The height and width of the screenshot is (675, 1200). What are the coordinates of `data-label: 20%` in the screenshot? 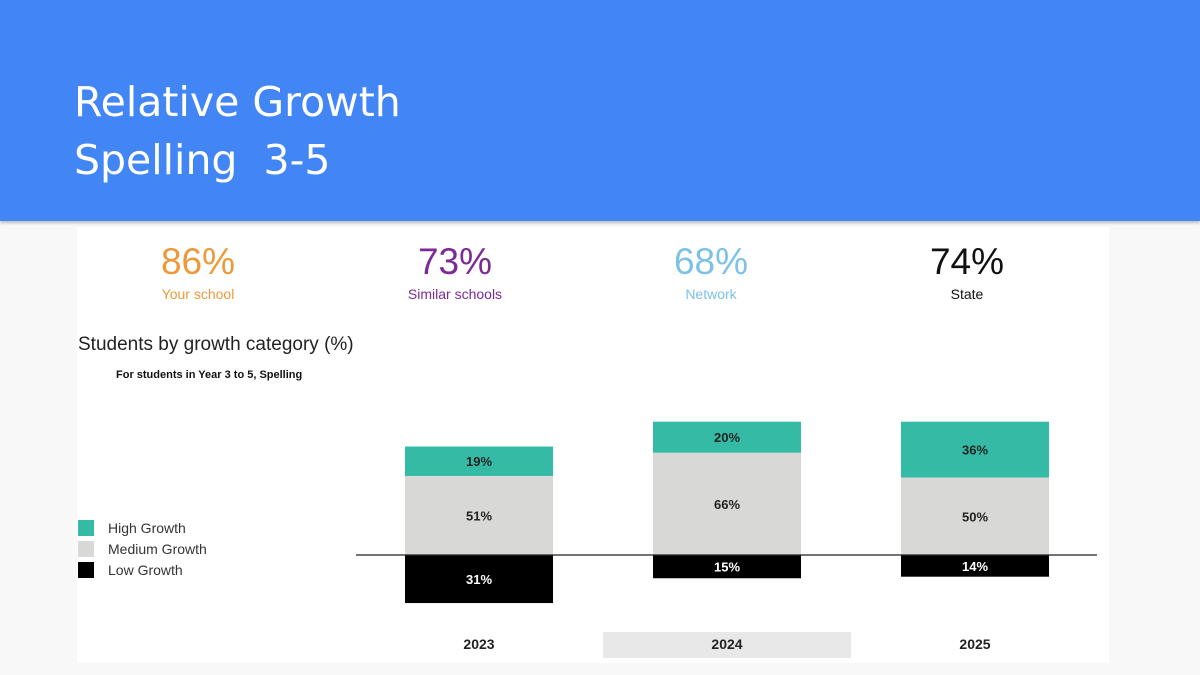 It's located at (727, 437).